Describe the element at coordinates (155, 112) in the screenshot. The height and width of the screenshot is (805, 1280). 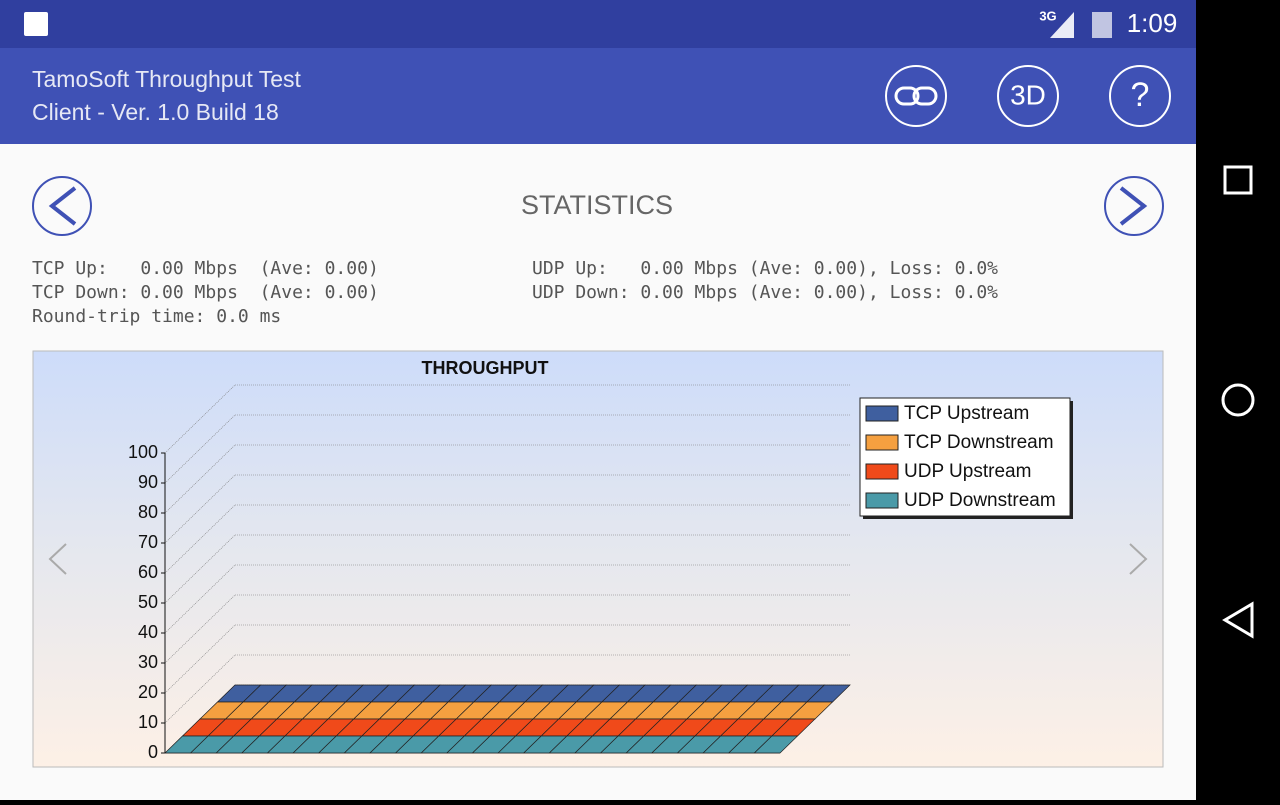
I see `app-subtitle: Client - Ver. 1.0 Build 18` at that location.